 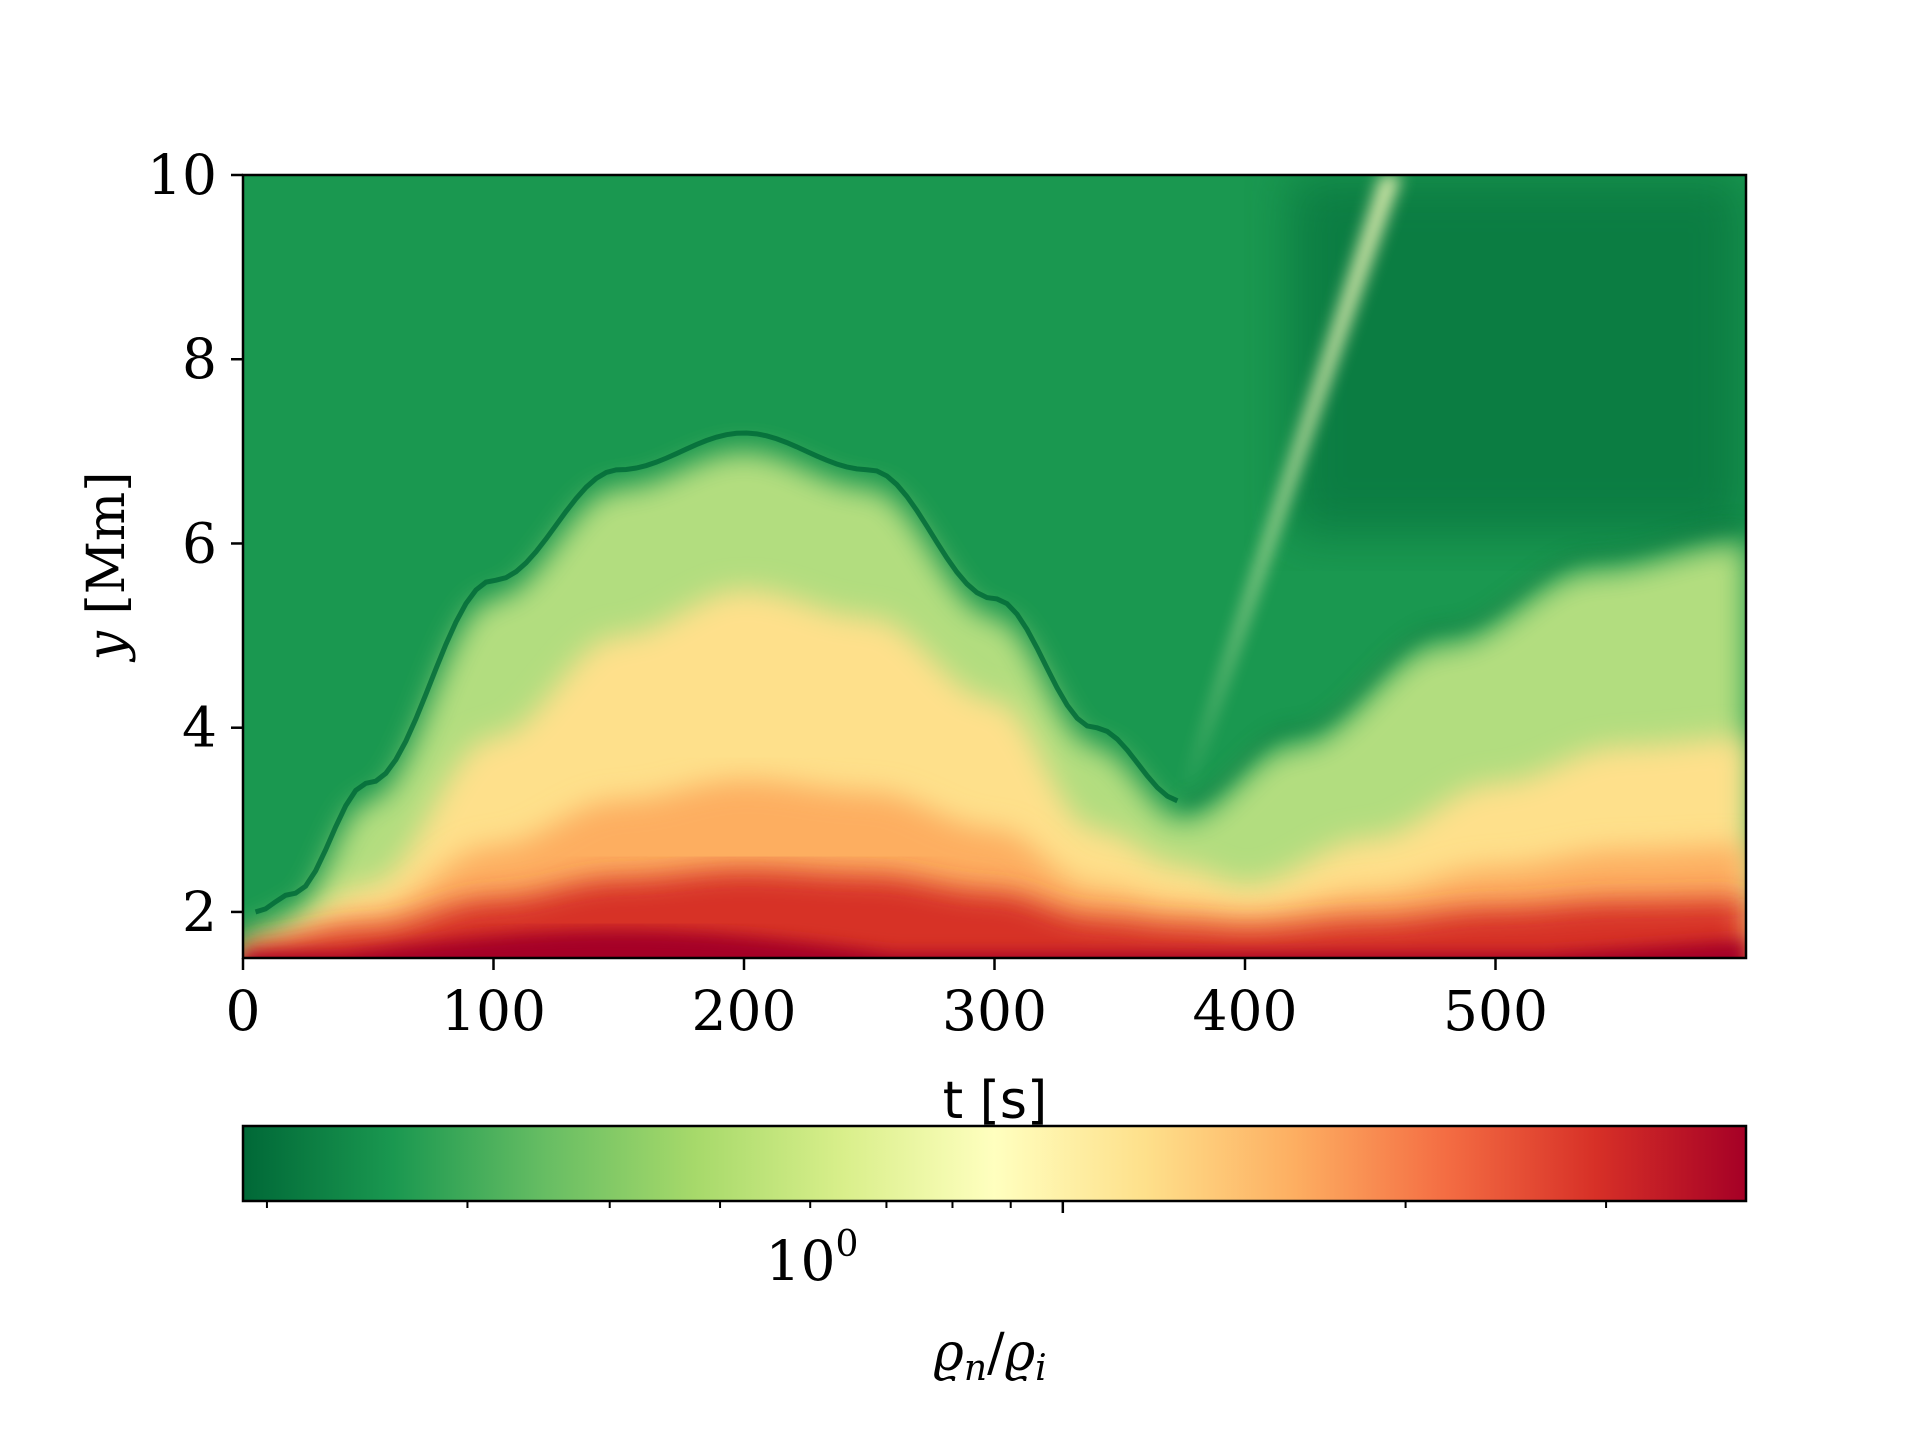 What do you see at coordinates (995, 1101) in the screenshot?
I see `x-axis-label: t [s]` at bounding box center [995, 1101].